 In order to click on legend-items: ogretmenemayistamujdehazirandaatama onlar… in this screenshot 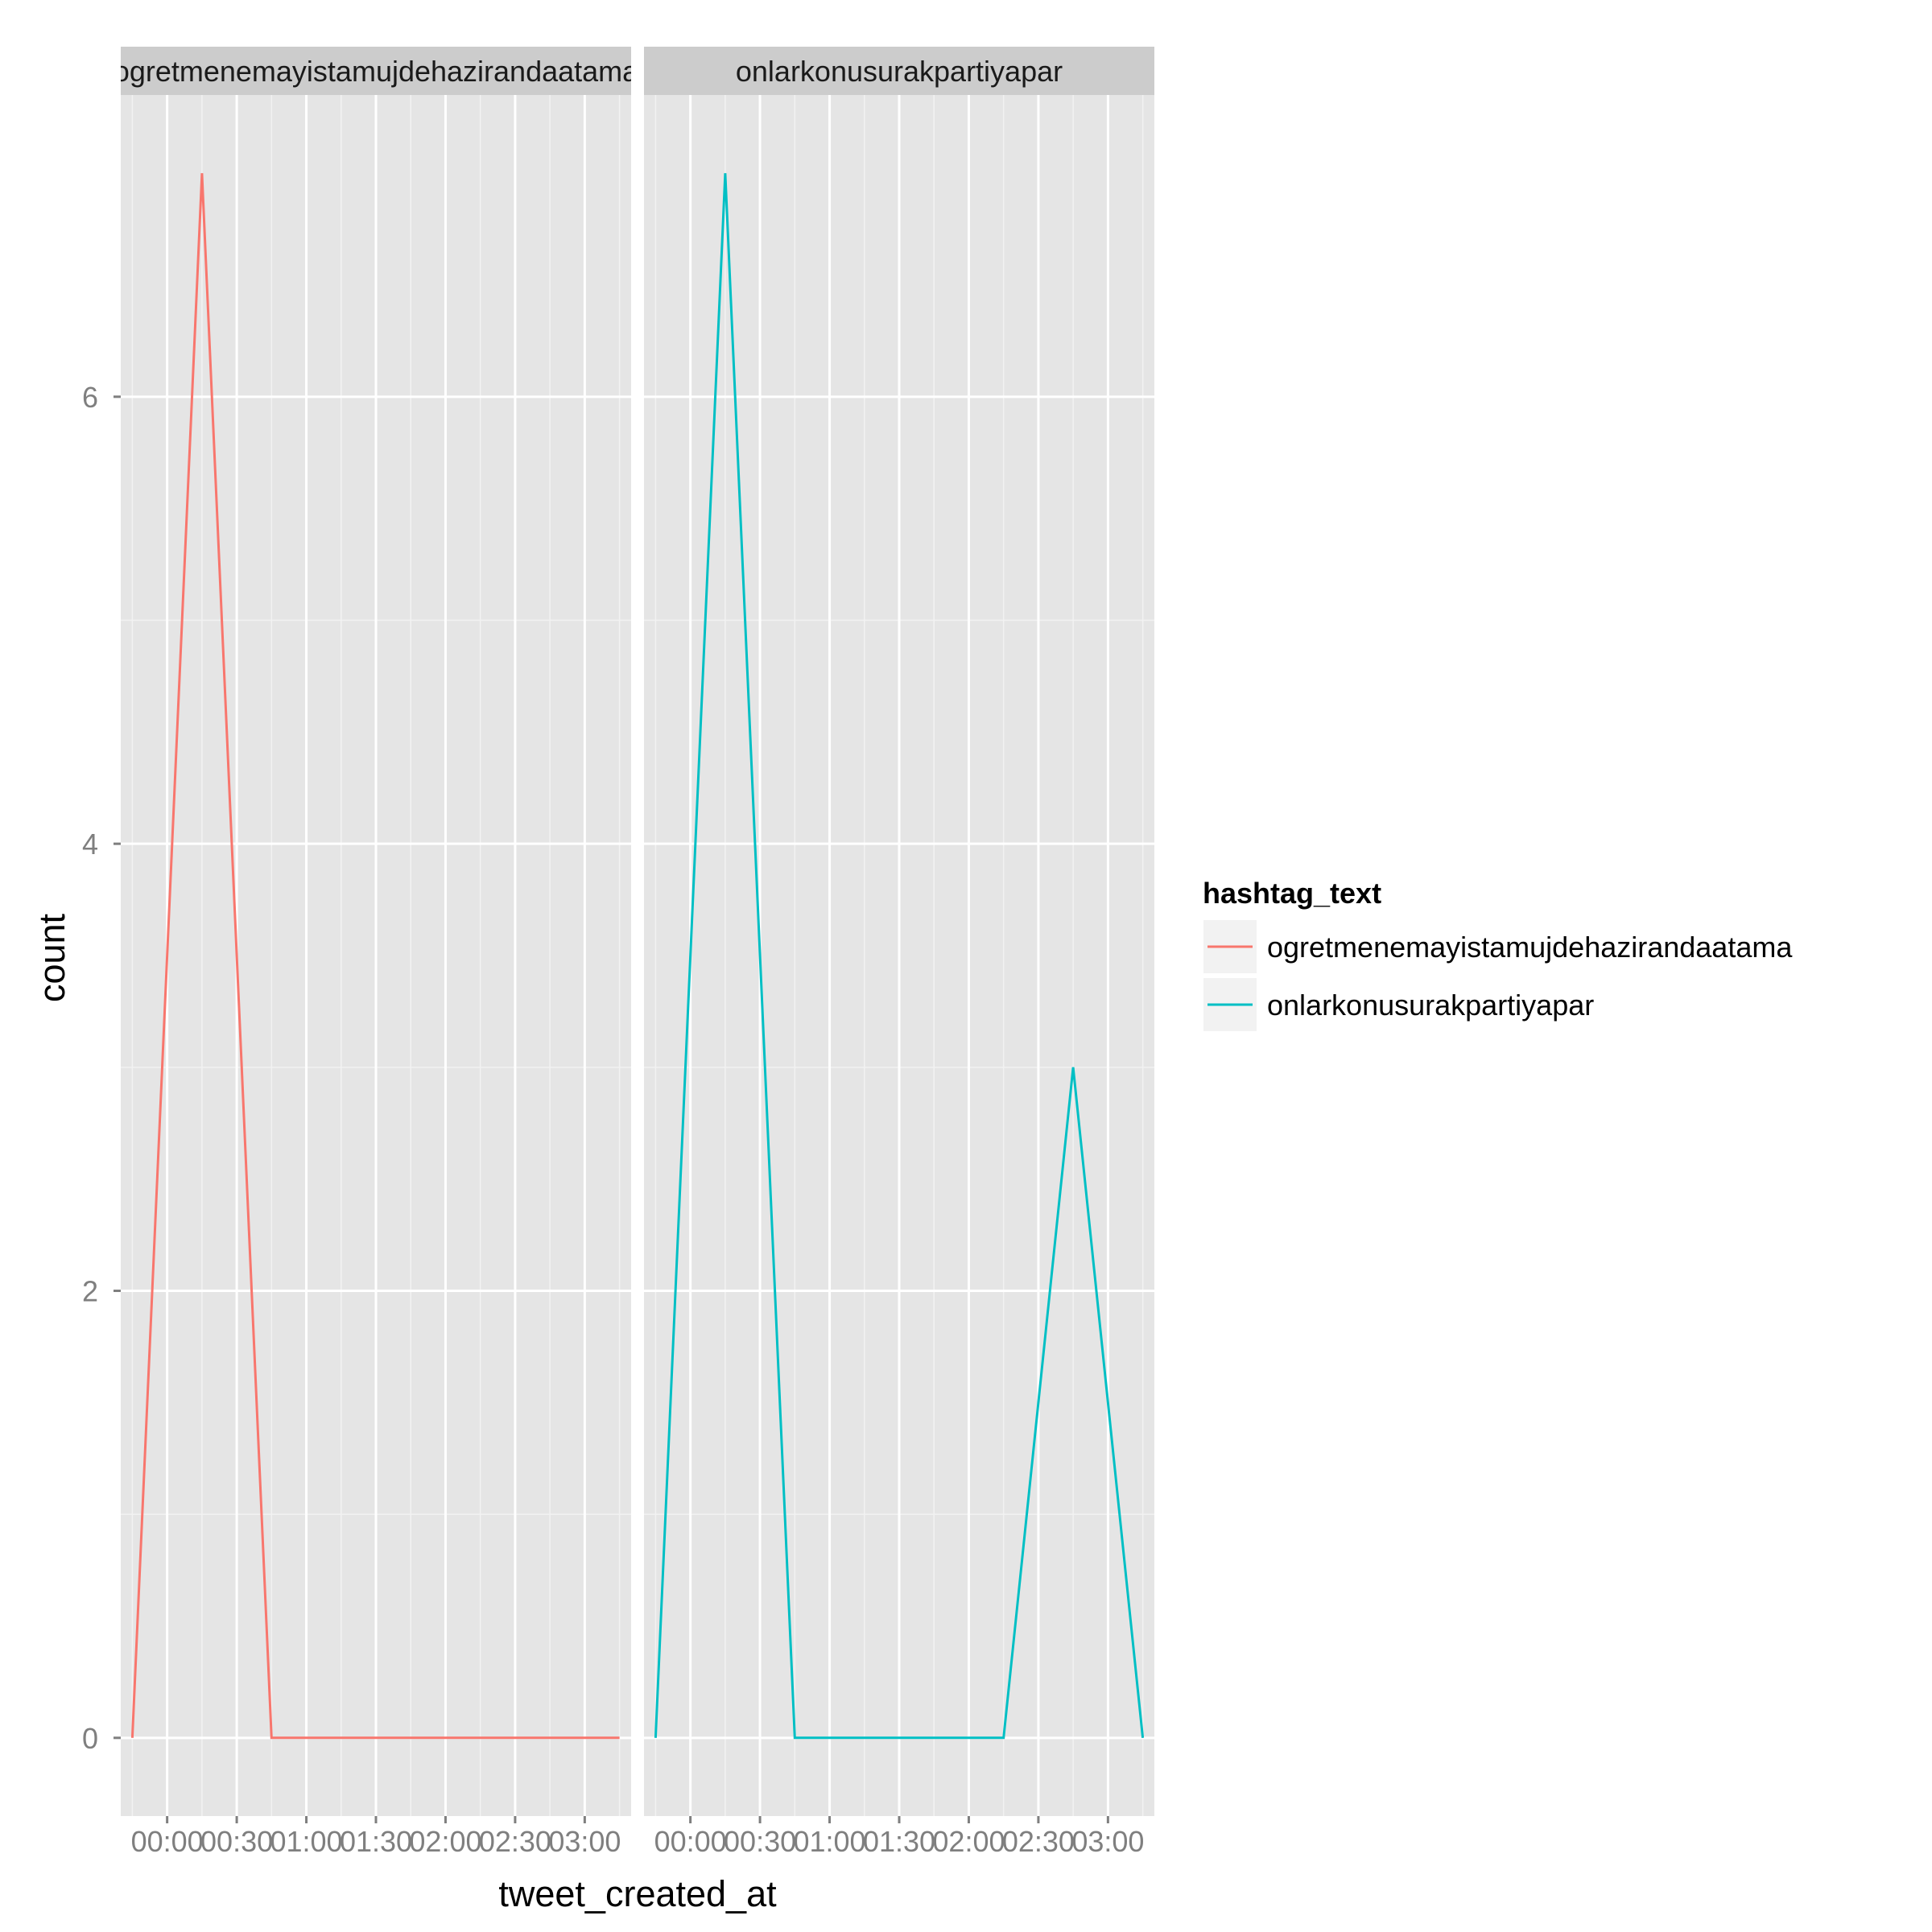, I will do `click(1497, 976)`.